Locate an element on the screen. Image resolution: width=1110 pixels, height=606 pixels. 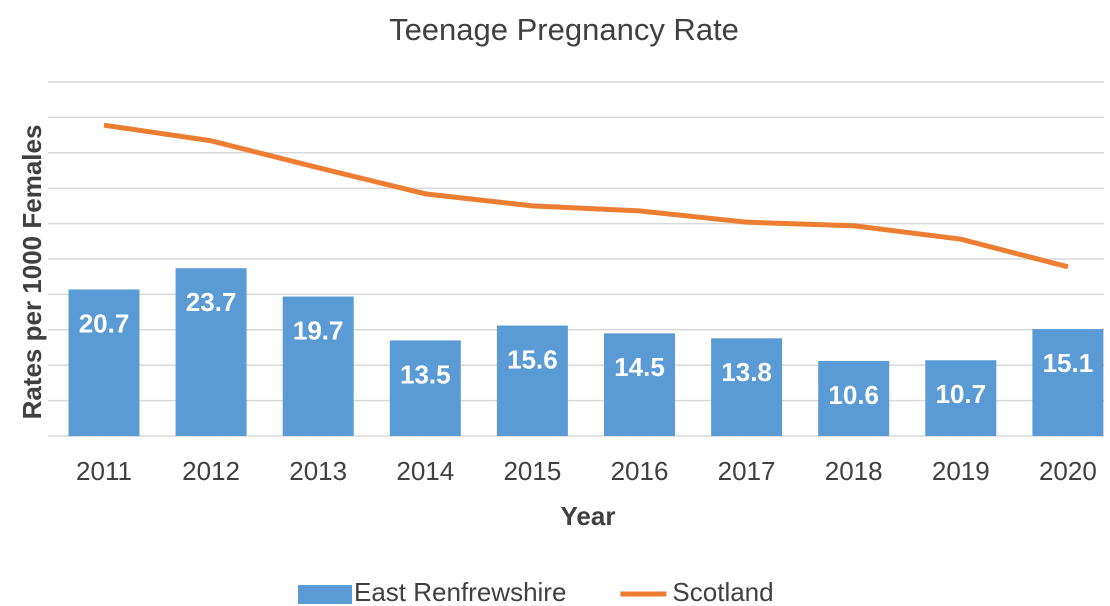
data-label: 10.7 is located at coordinates (960, 394).